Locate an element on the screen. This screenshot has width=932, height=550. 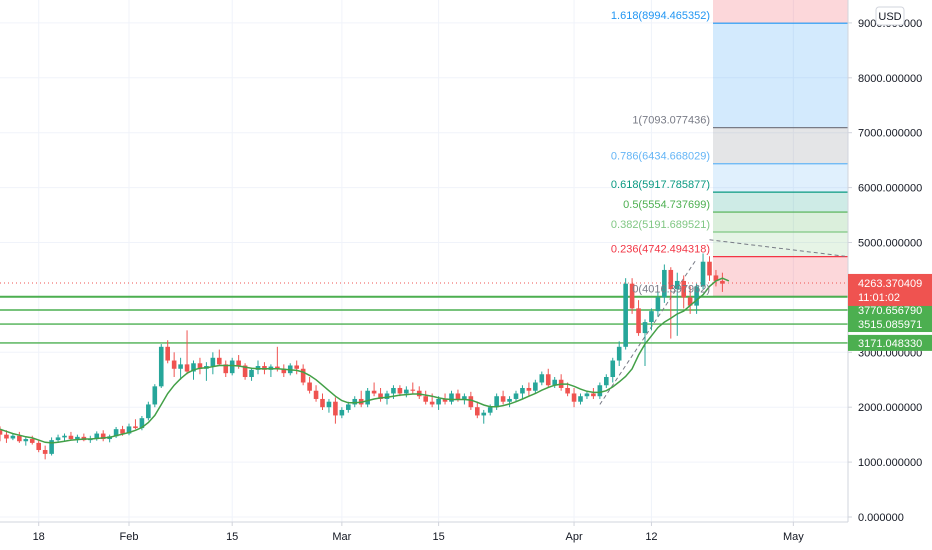
level-tag is located at coordinates (890, 324).